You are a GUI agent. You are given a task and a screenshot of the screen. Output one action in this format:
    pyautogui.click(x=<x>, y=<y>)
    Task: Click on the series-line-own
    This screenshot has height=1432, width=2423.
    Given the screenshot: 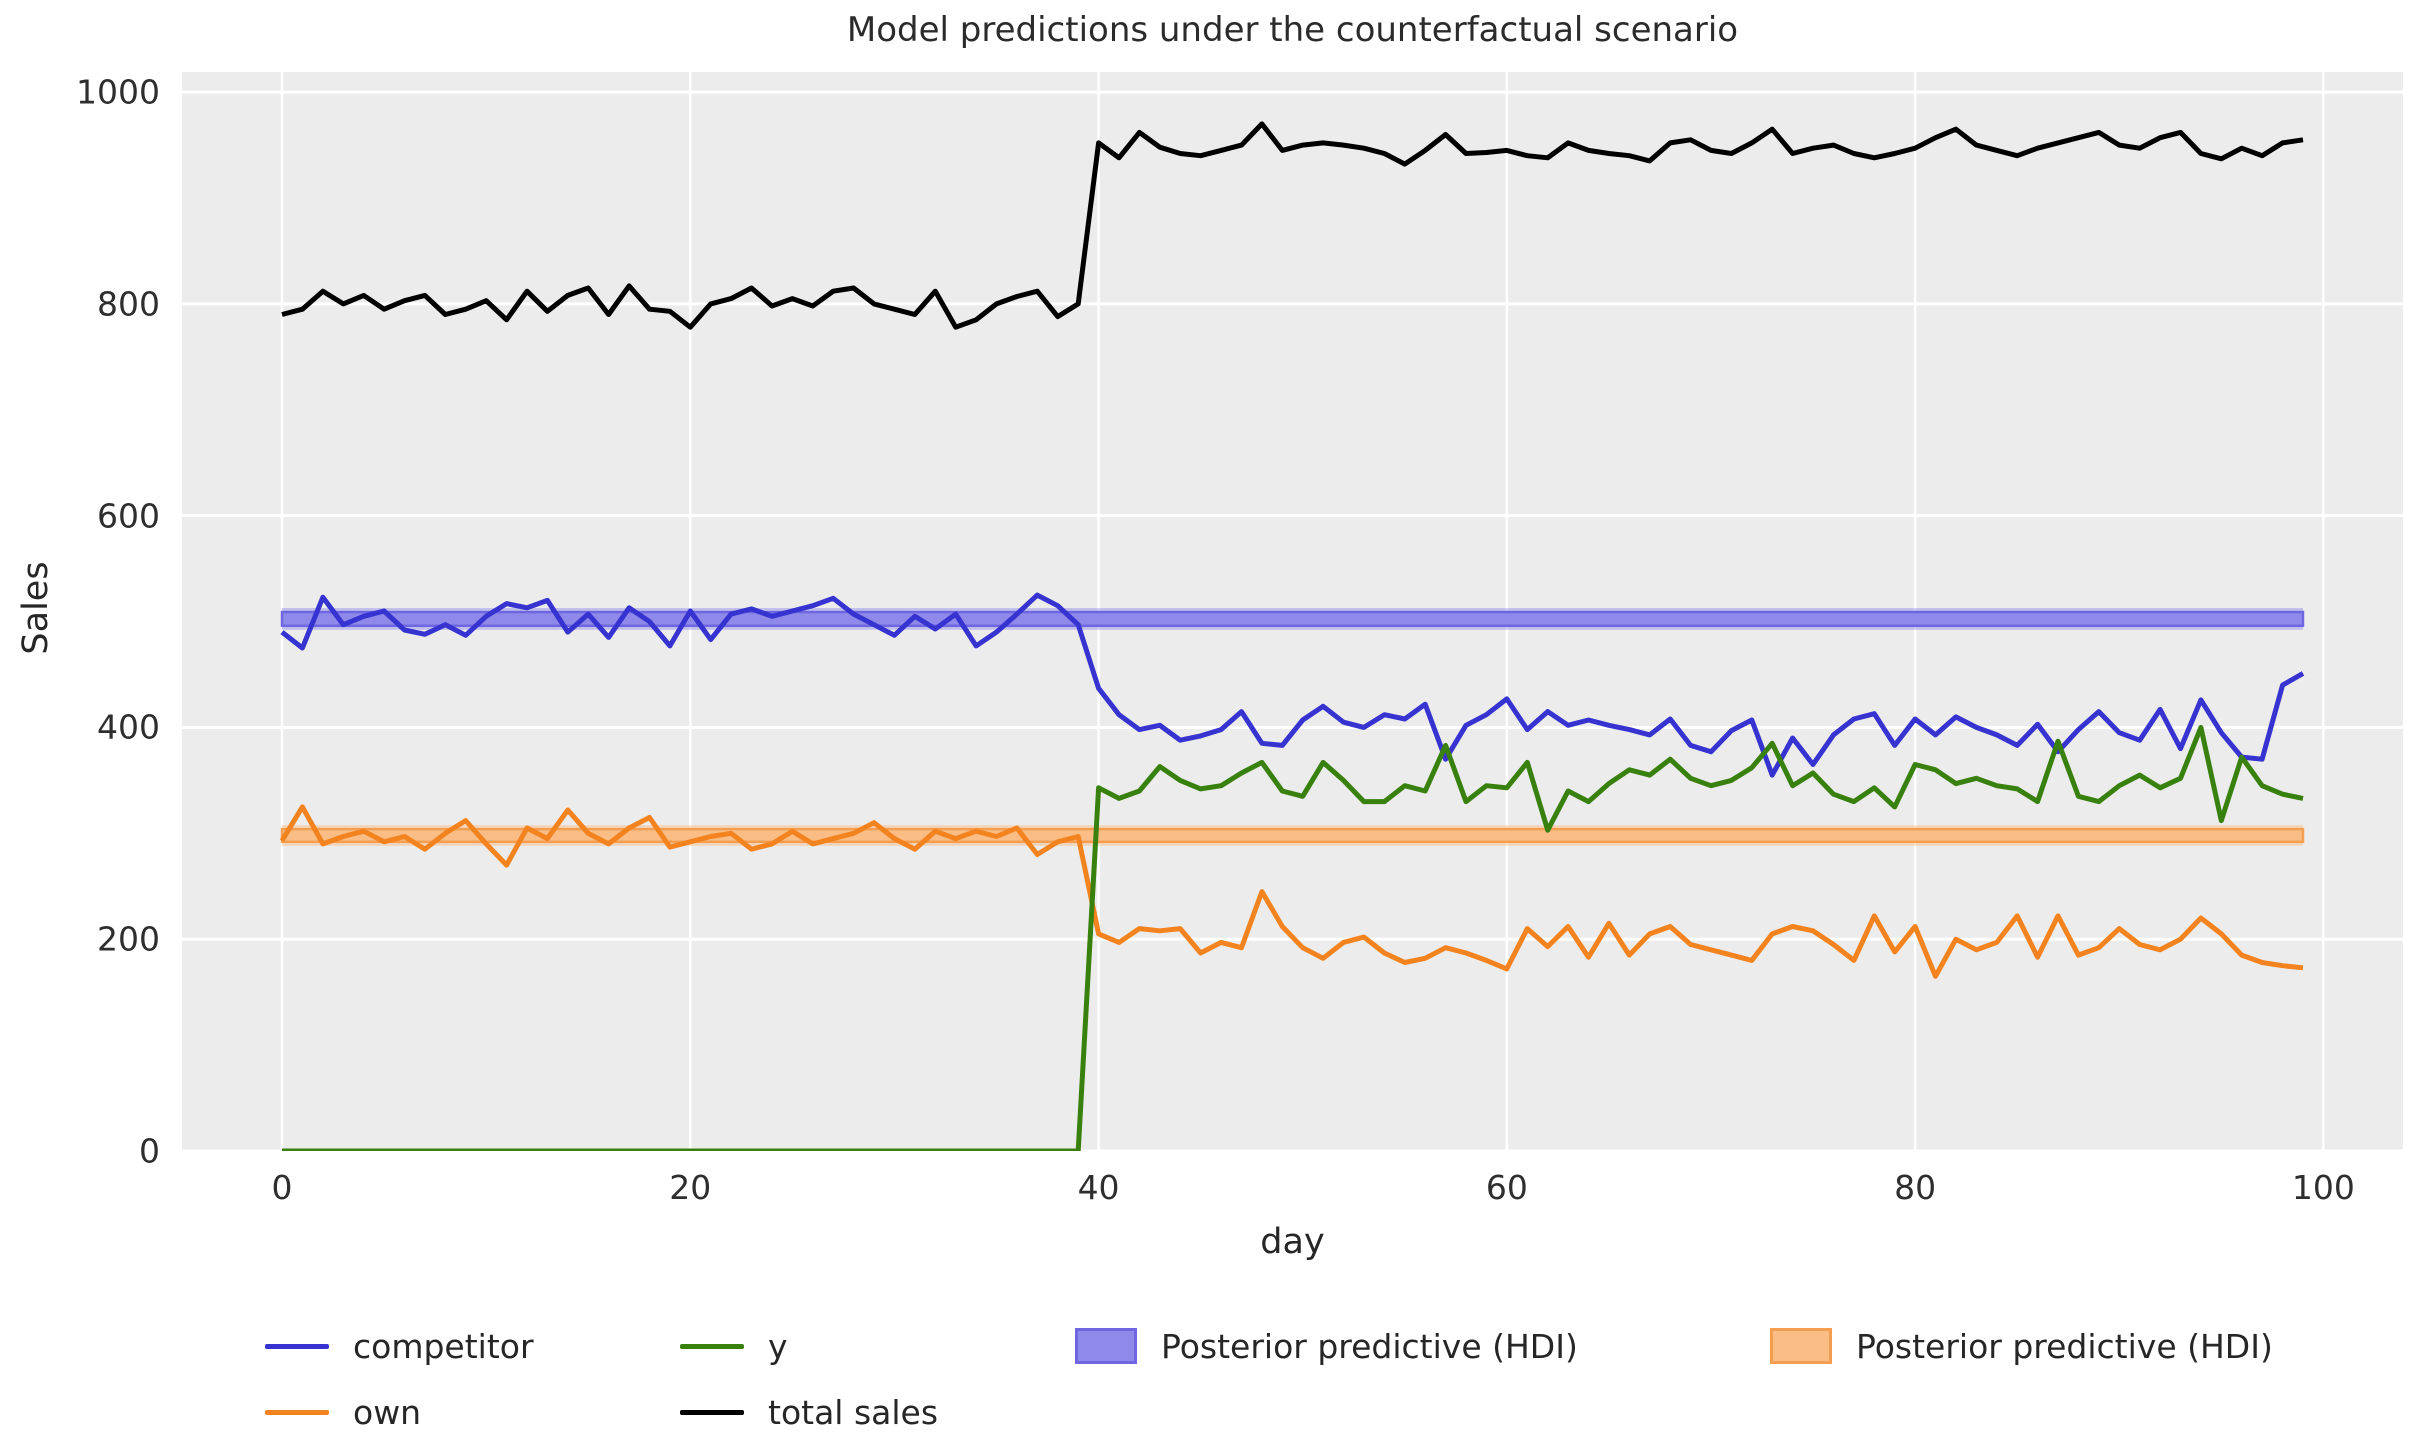 What is the action you would take?
    pyautogui.click(x=1291, y=891)
    